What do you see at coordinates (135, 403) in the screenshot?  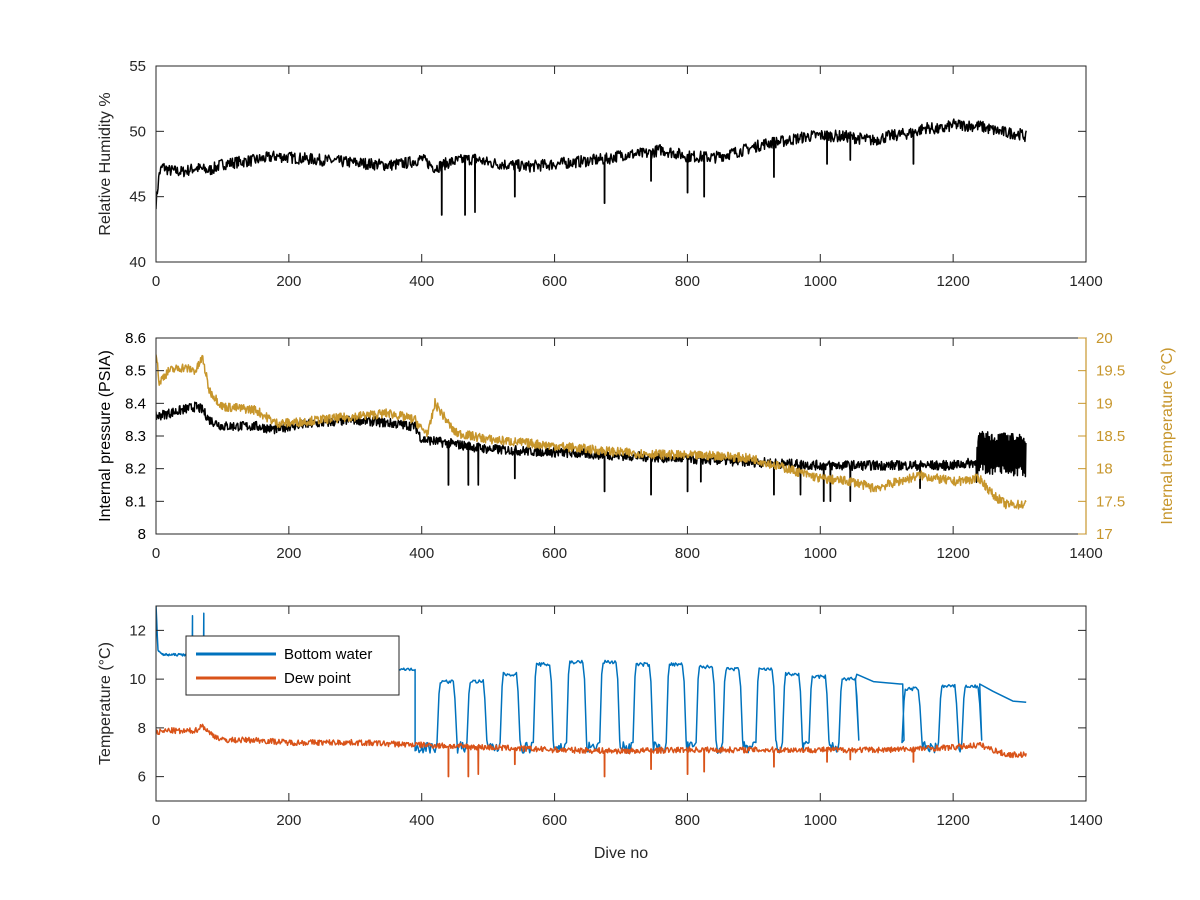 I see `y-tick-label: 8.4` at bounding box center [135, 403].